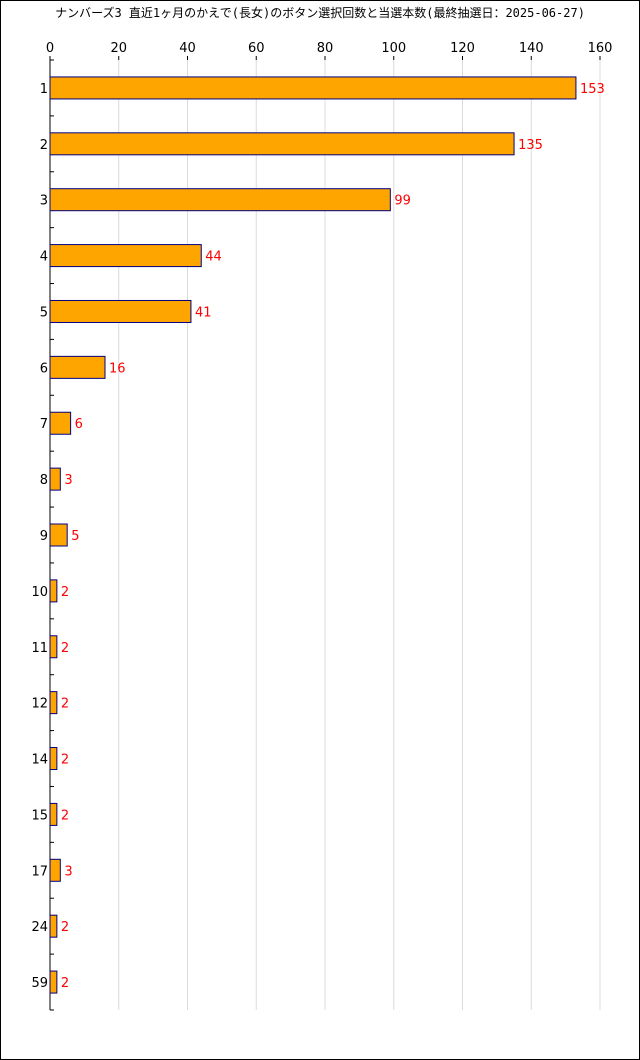 Image resolution: width=640 pixels, height=1060 pixels. What do you see at coordinates (44, 536) in the screenshot?
I see `category-label: 9` at bounding box center [44, 536].